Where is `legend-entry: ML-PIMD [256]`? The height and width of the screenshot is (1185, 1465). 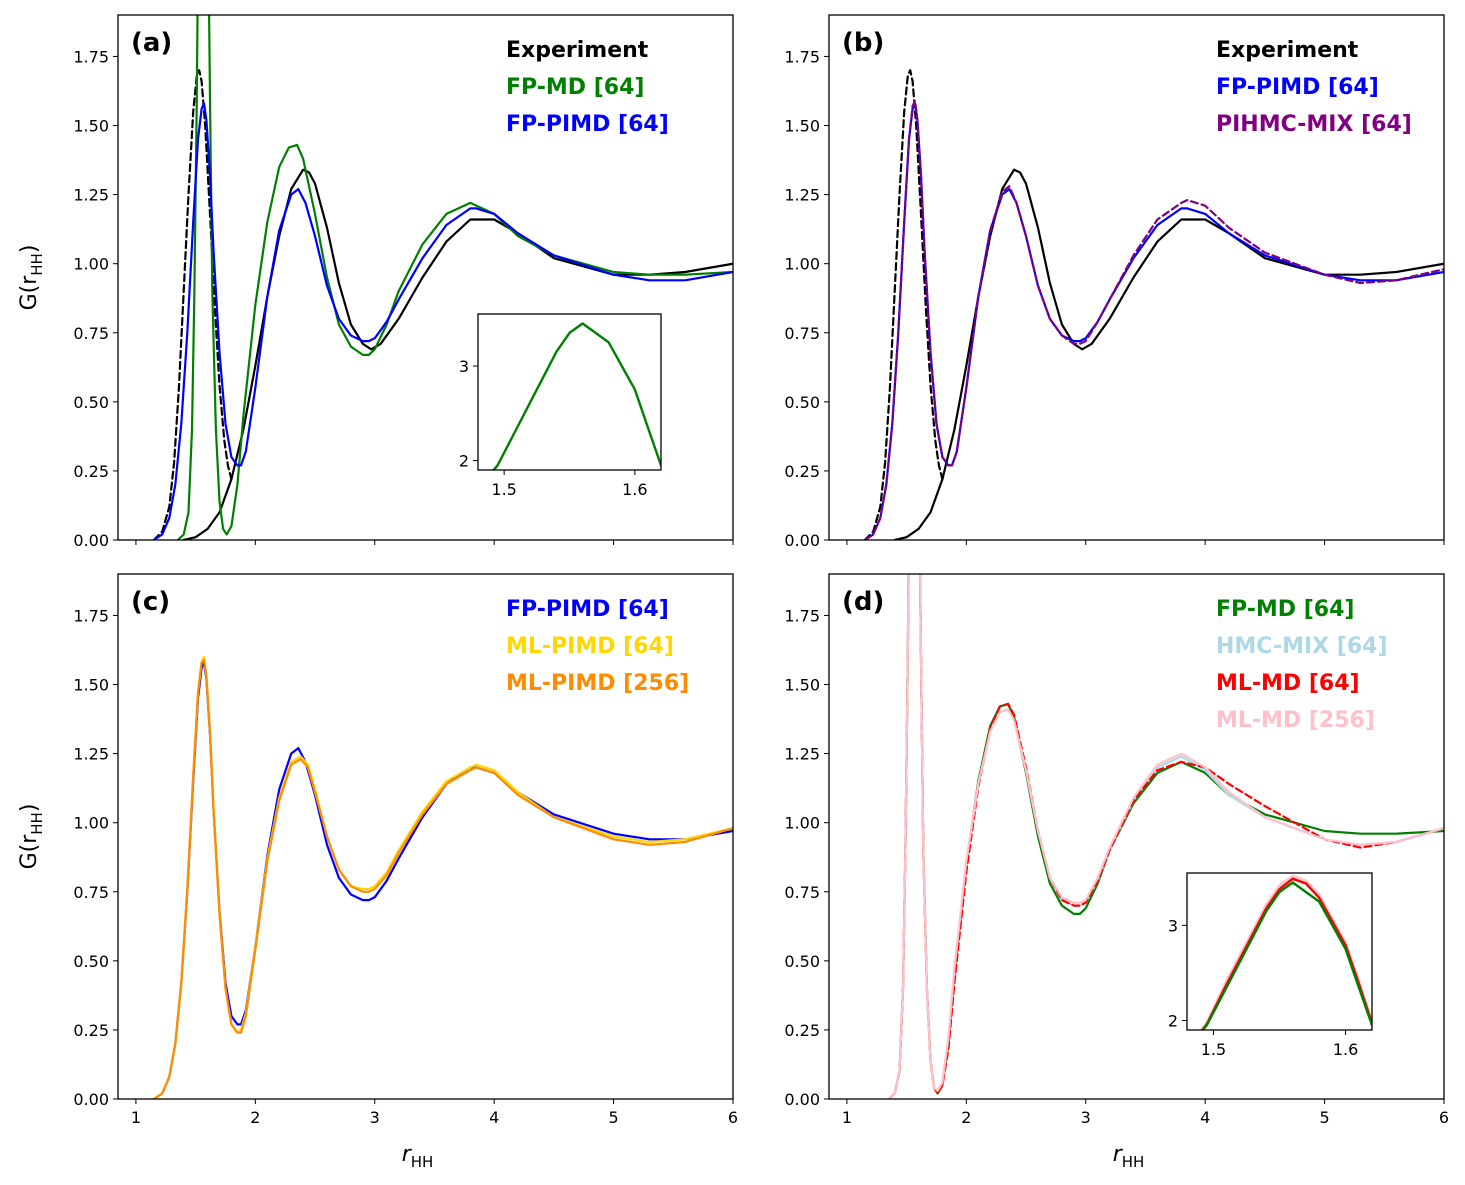
legend-entry: ML-PIMD [256] is located at coordinates (597, 683).